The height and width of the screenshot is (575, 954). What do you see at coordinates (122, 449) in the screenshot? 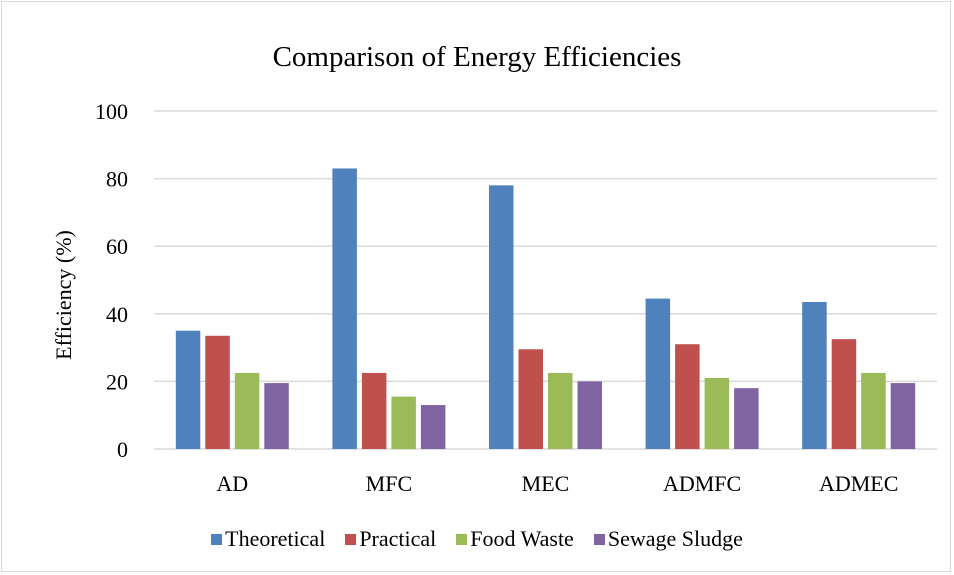
I see `y-tick-label: 0` at bounding box center [122, 449].